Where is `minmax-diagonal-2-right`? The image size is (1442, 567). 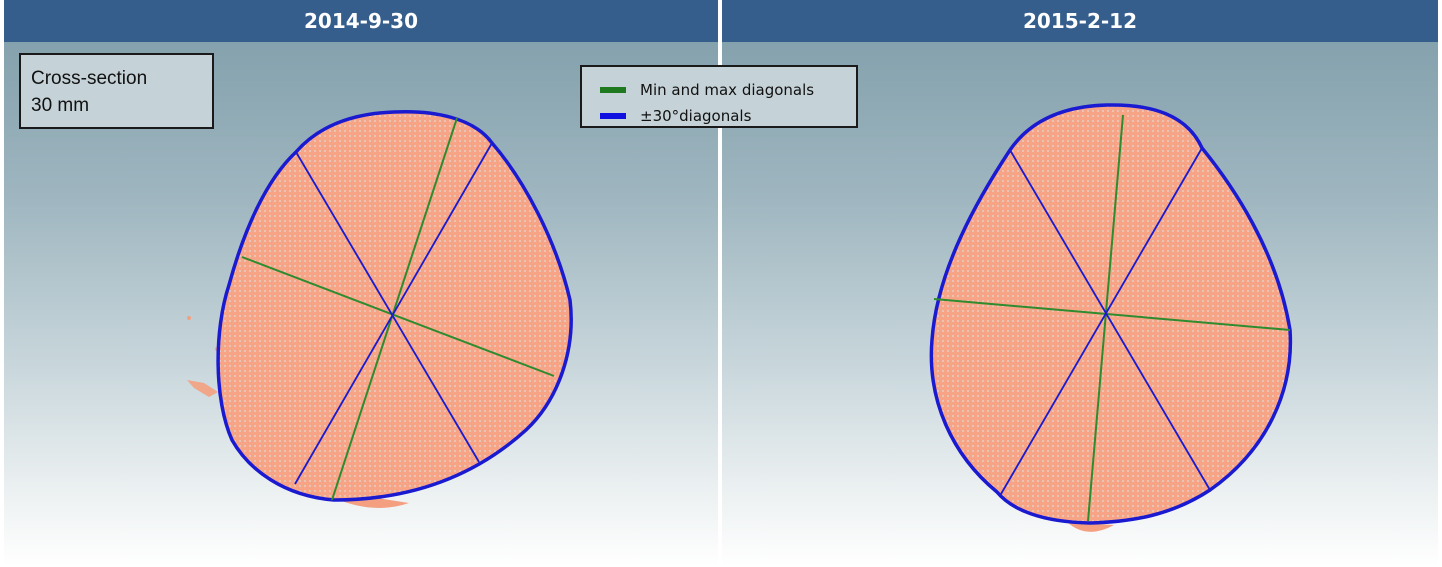
minmax-diagonal-2-right is located at coordinates (1112, 314).